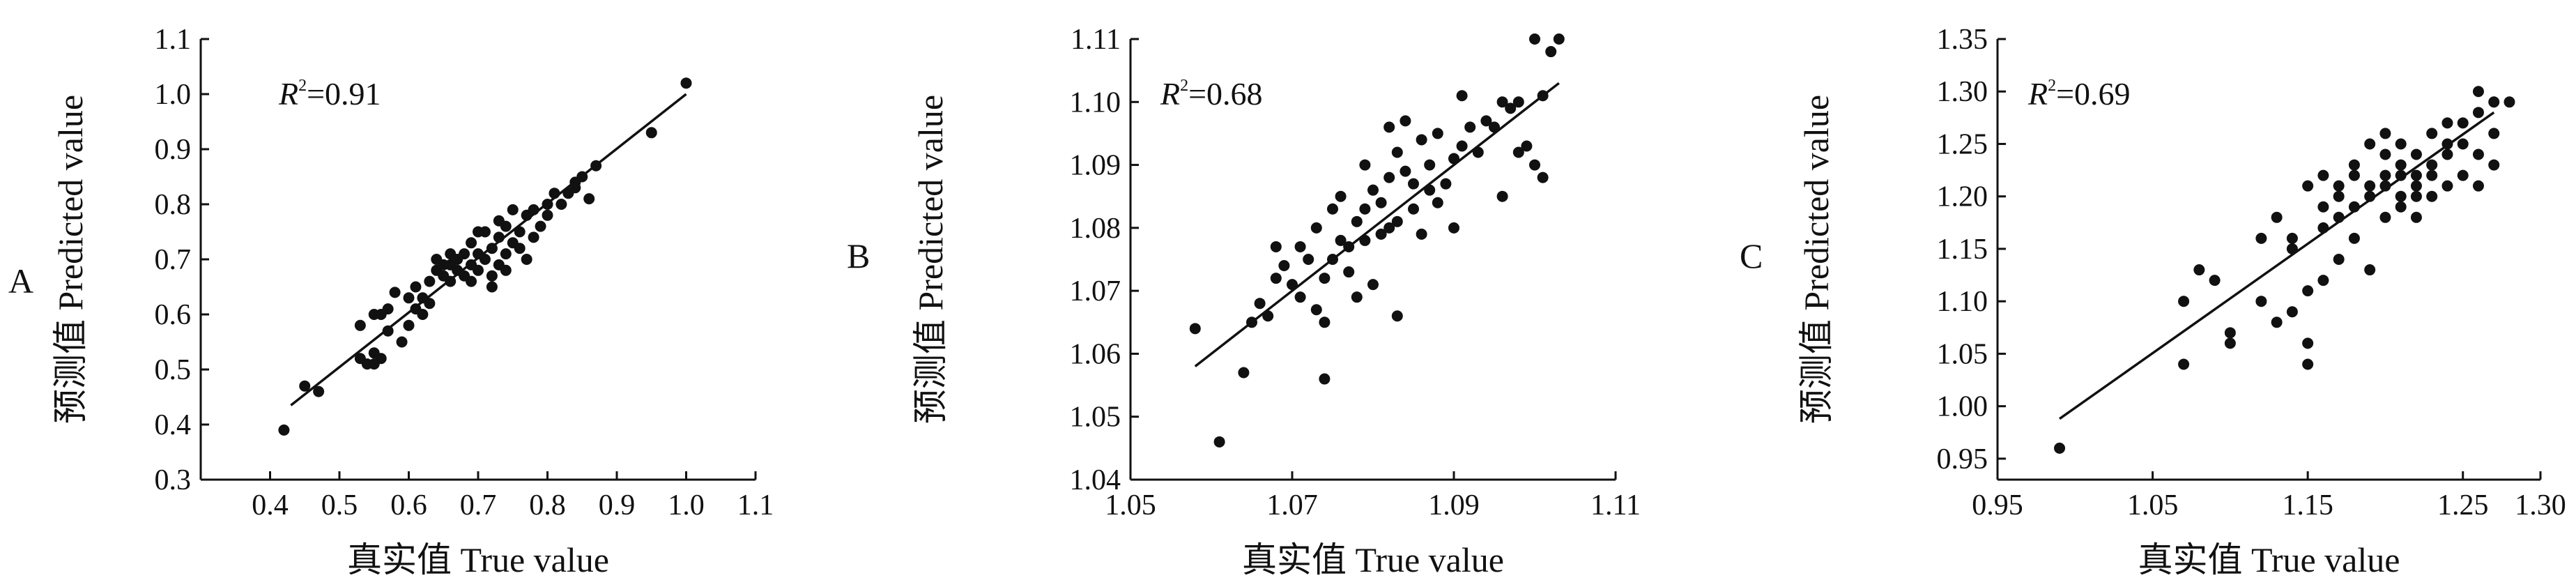  Describe the element at coordinates (329, 94) in the screenshot. I see `r-squared-annotation: R2=0.91` at that location.